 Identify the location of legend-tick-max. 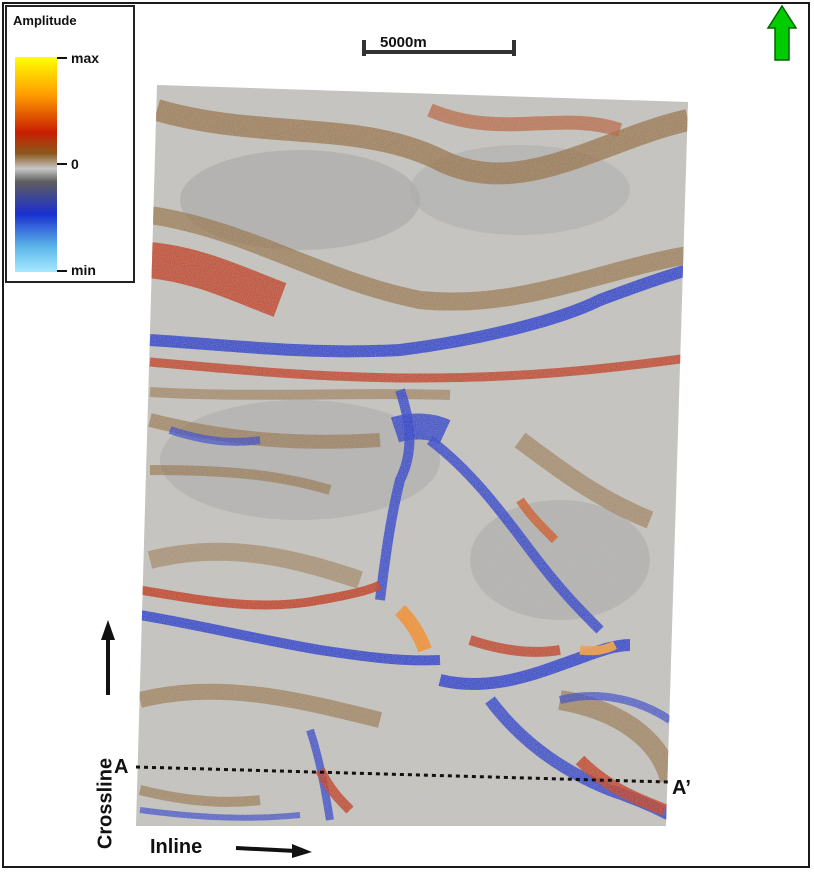
(62, 58).